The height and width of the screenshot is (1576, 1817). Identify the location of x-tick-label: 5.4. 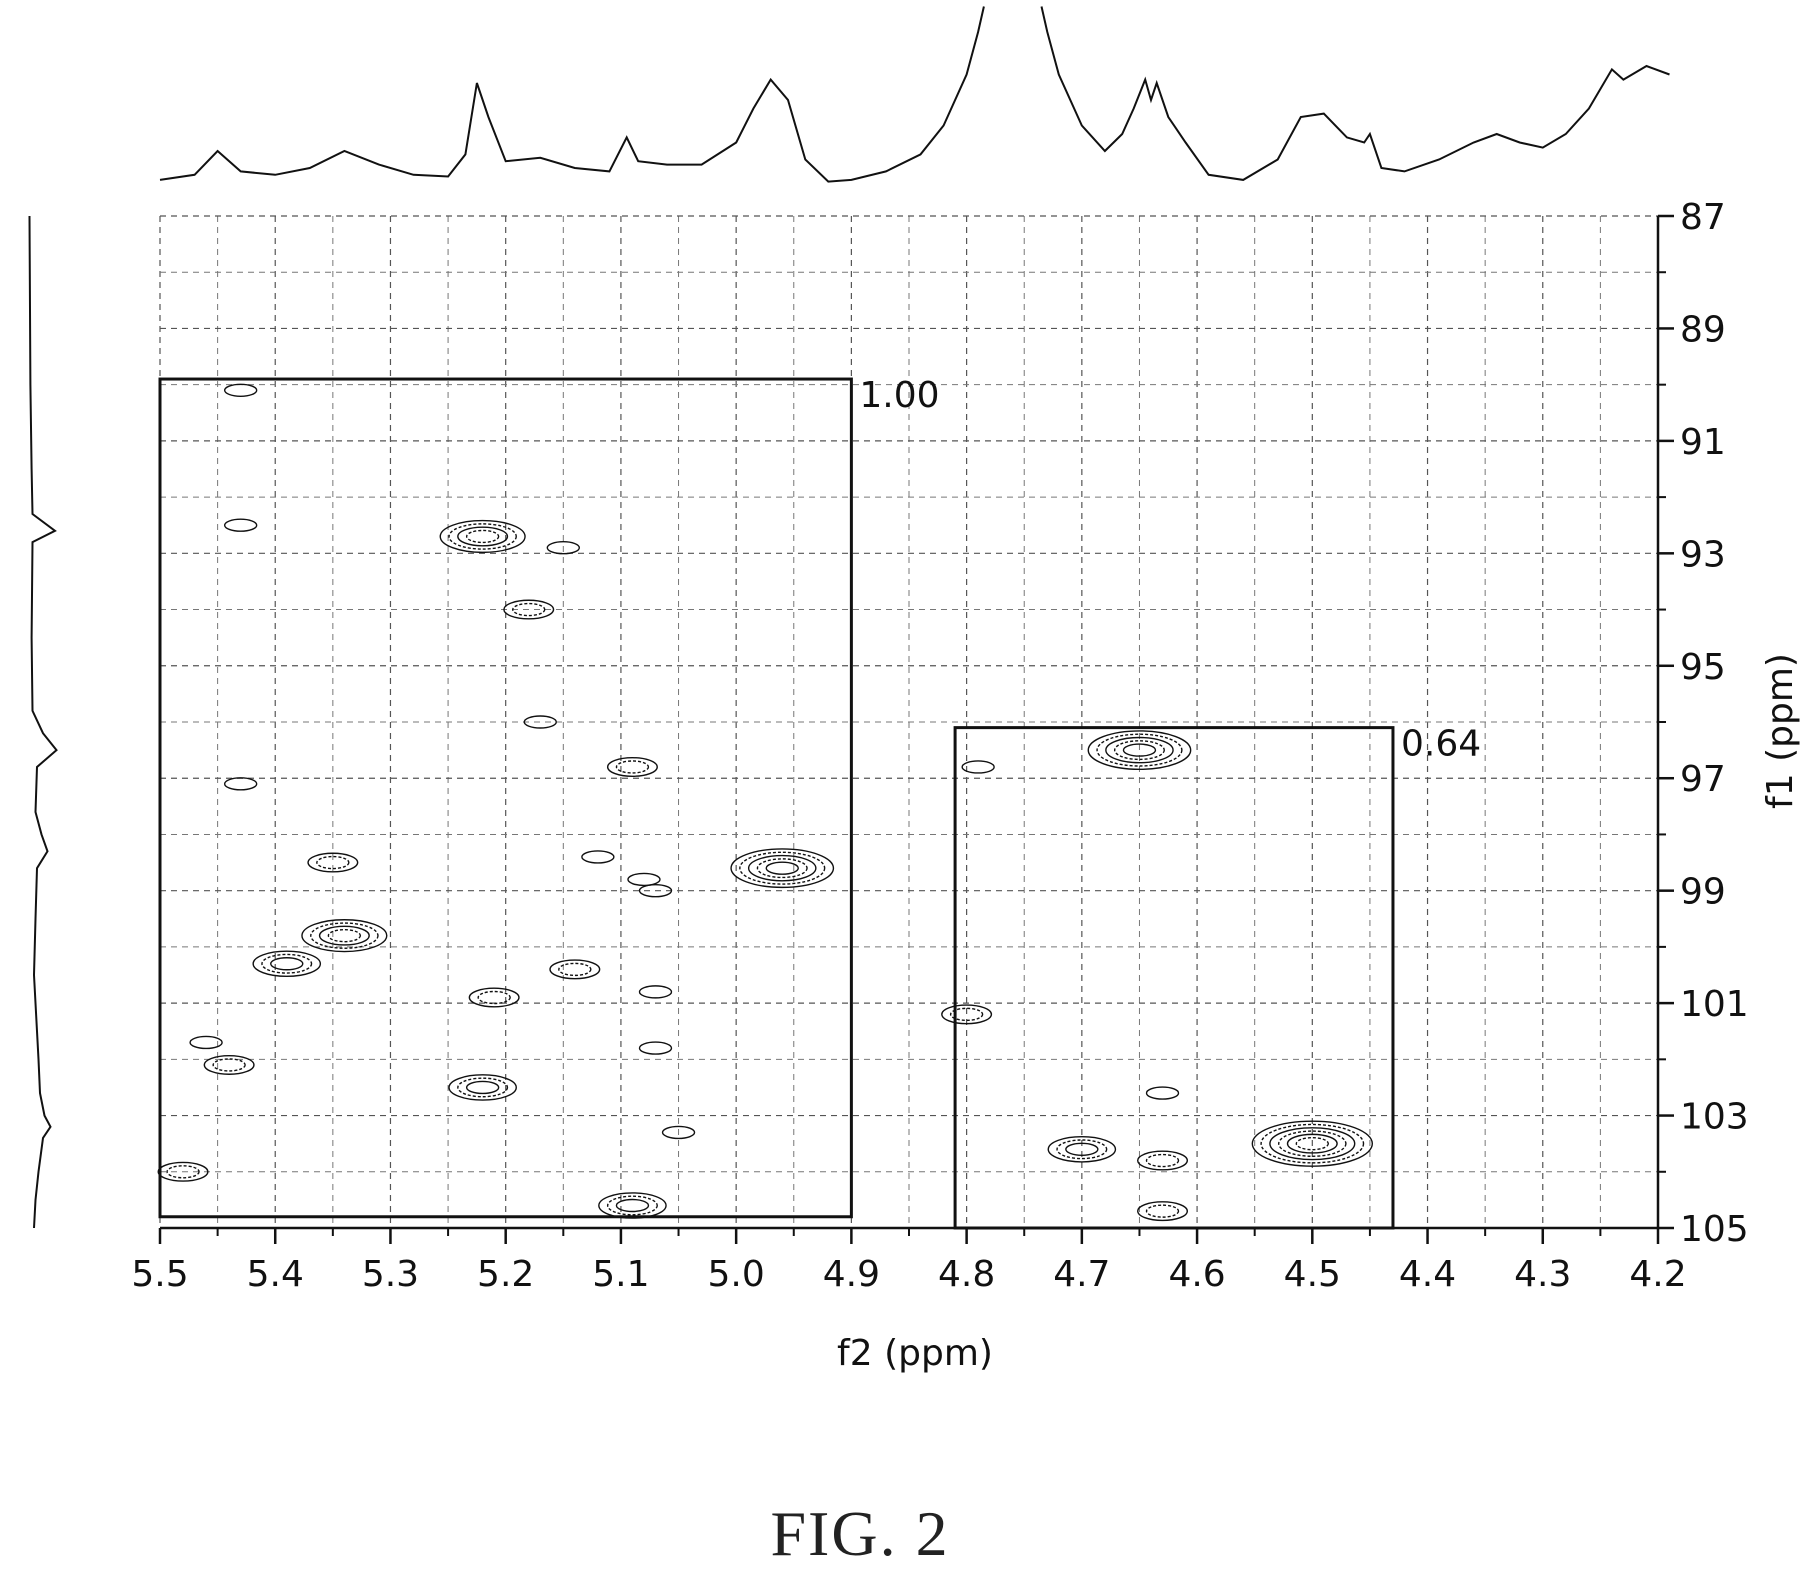
(275, 1274).